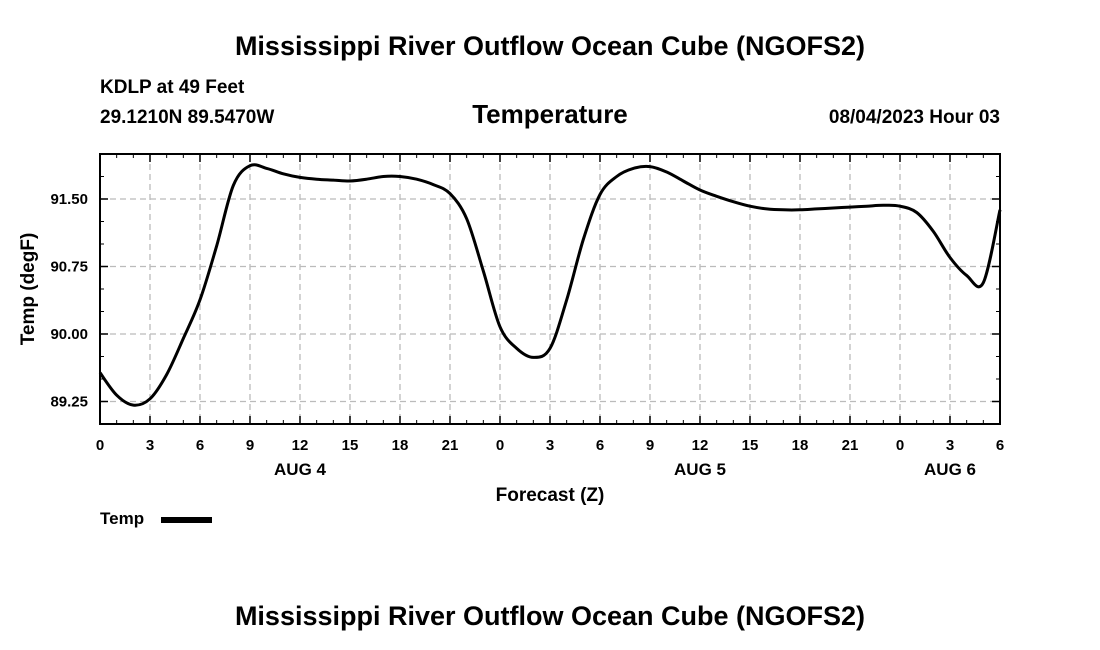  I want to click on legend-label: Temp, so click(122, 518).